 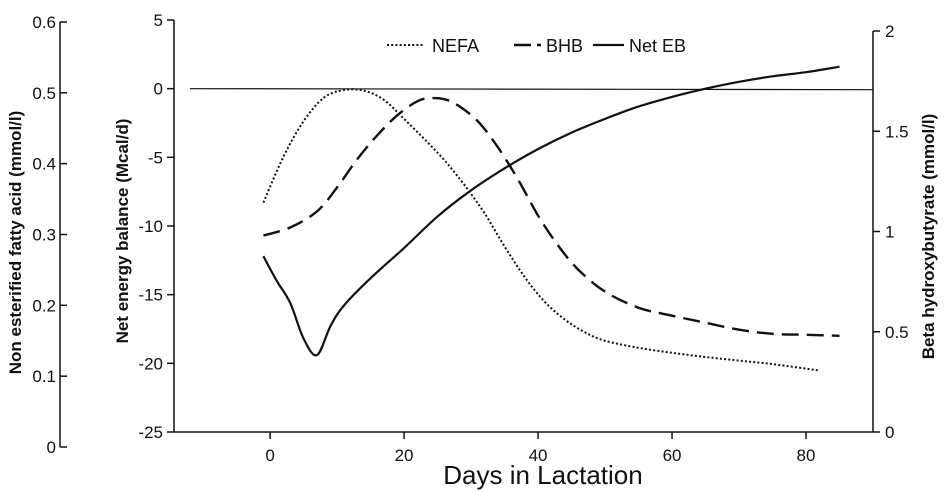 I want to click on legend-label-nefa: NEFA, so click(x=455, y=46).